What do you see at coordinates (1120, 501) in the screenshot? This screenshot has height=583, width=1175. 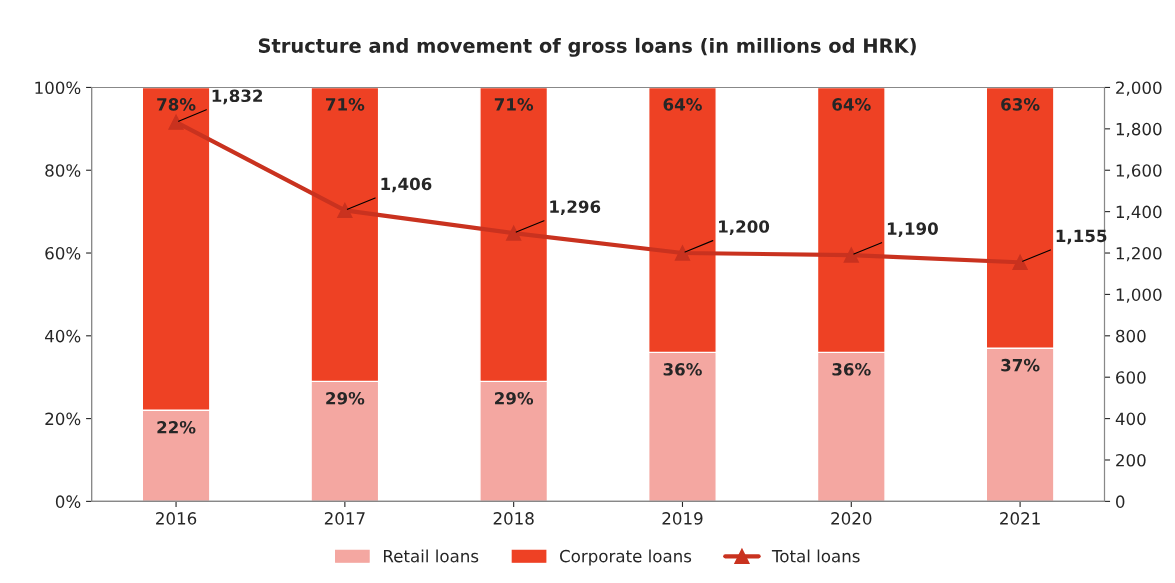 I see `y2-tick-label: 0` at bounding box center [1120, 501].